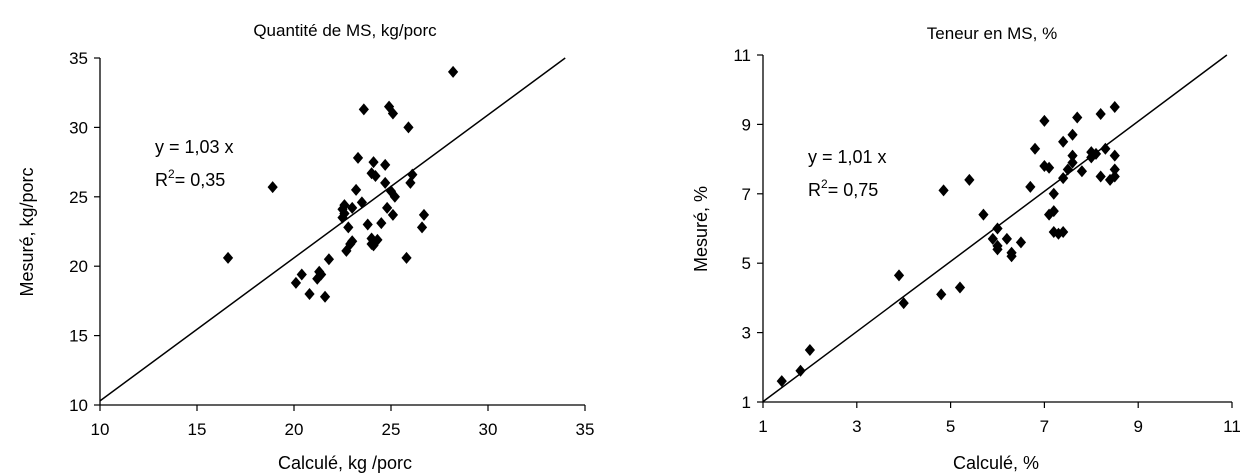 This screenshot has width=1245, height=473. Describe the element at coordinates (856, 426) in the screenshot. I see `chart-2-x-tick-label: 3` at that location.